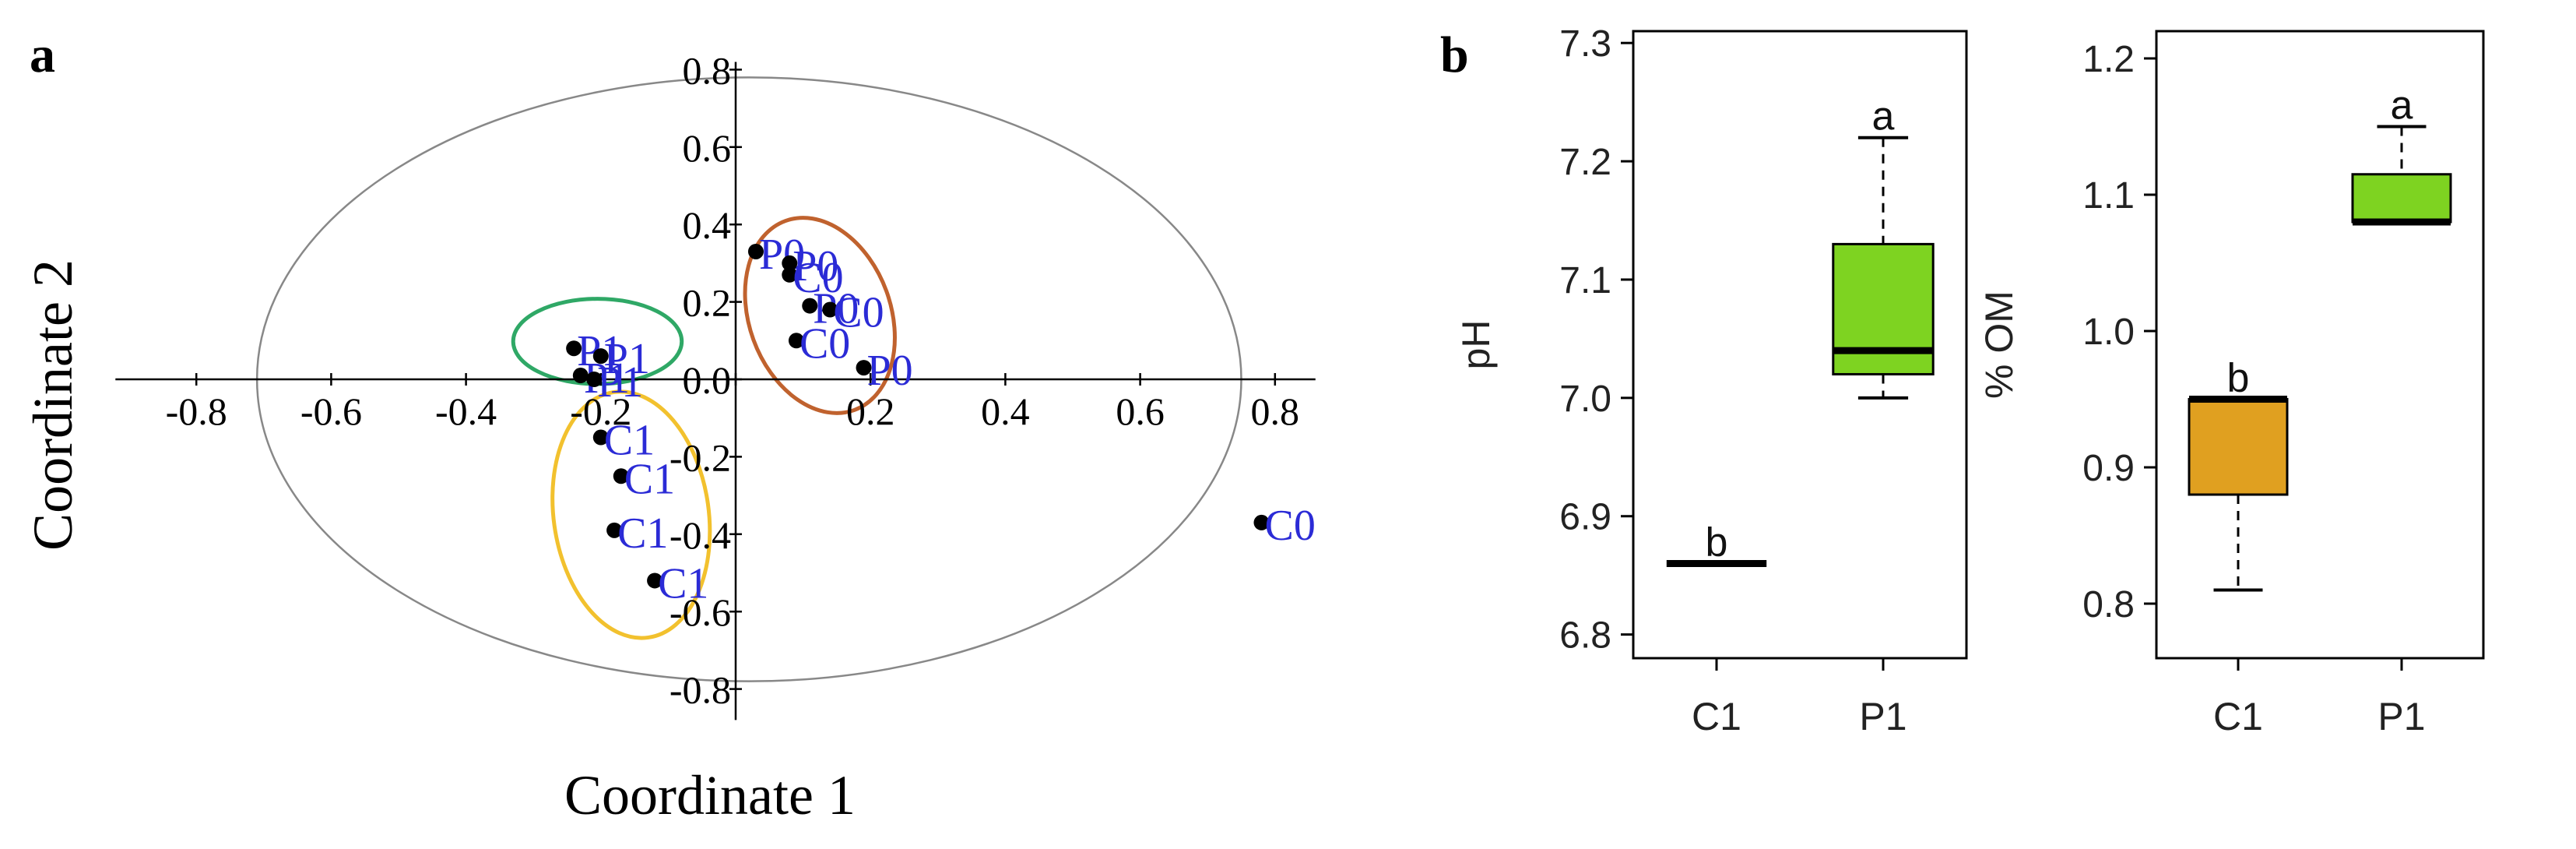  What do you see at coordinates (708, 148) in the screenshot?
I see `y-tick-label: 0.6` at bounding box center [708, 148].